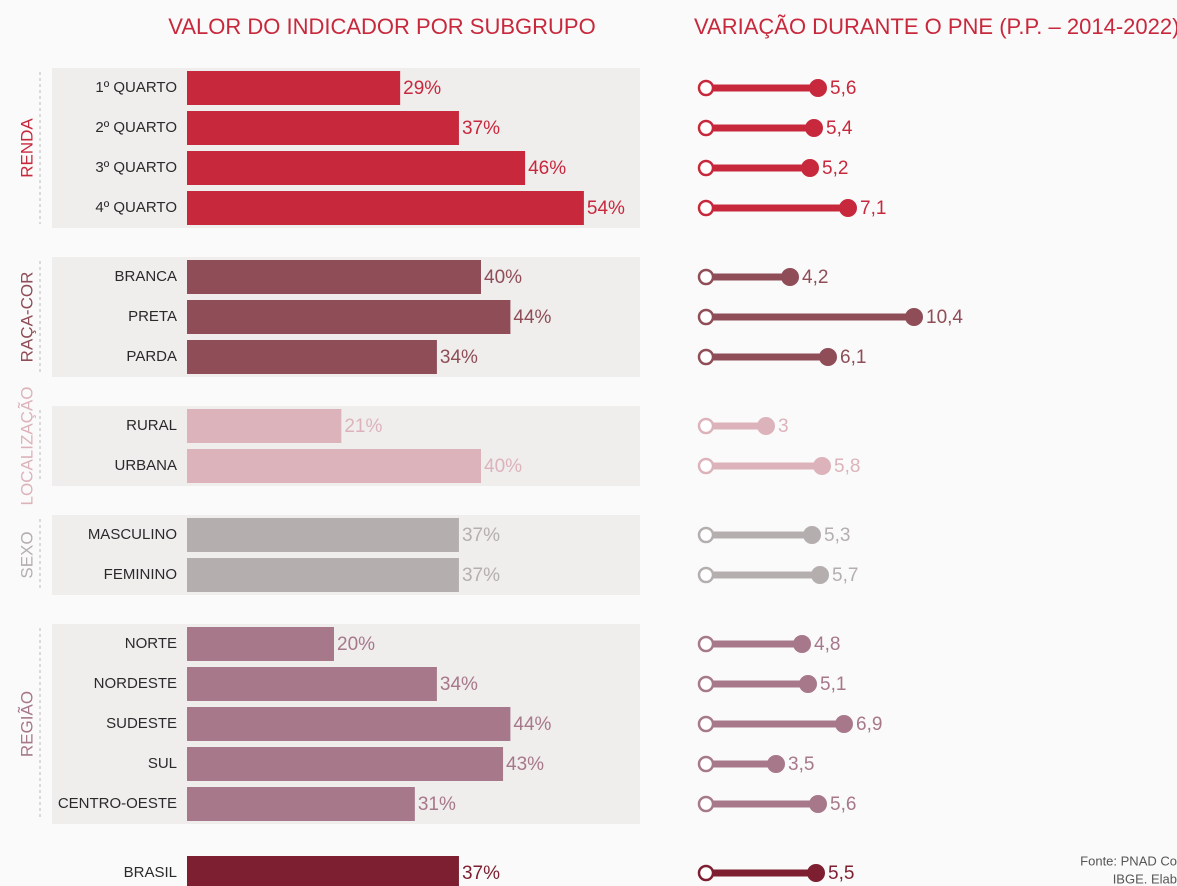 This screenshot has width=1177, height=886. Describe the element at coordinates (547, 168) in the screenshot. I see `value-label: 46%` at that location.